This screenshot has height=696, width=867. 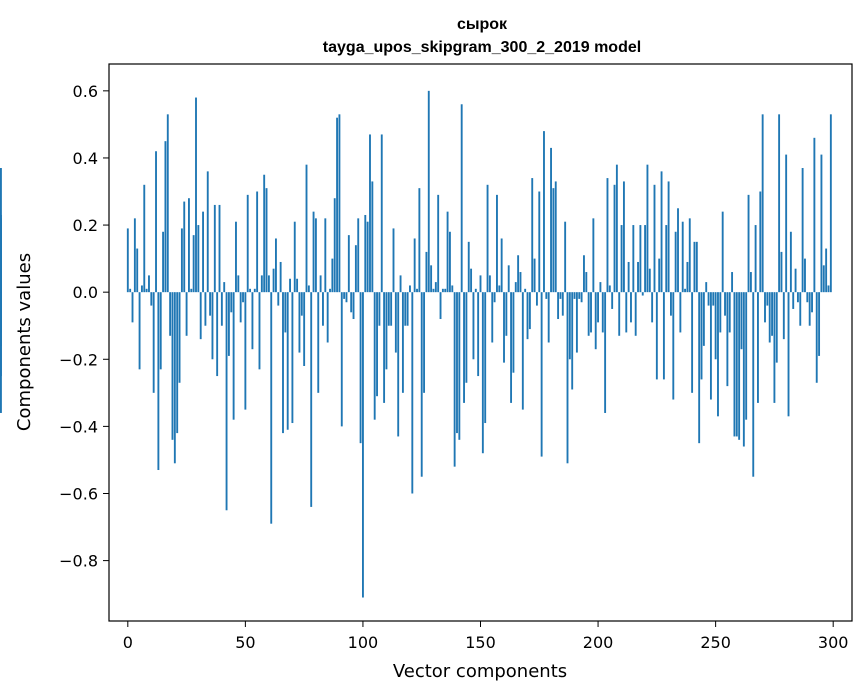 What do you see at coordinates (715, 642) in the screenshot?
I see `x-tick-label: 250` at bounding box center [715, 642].